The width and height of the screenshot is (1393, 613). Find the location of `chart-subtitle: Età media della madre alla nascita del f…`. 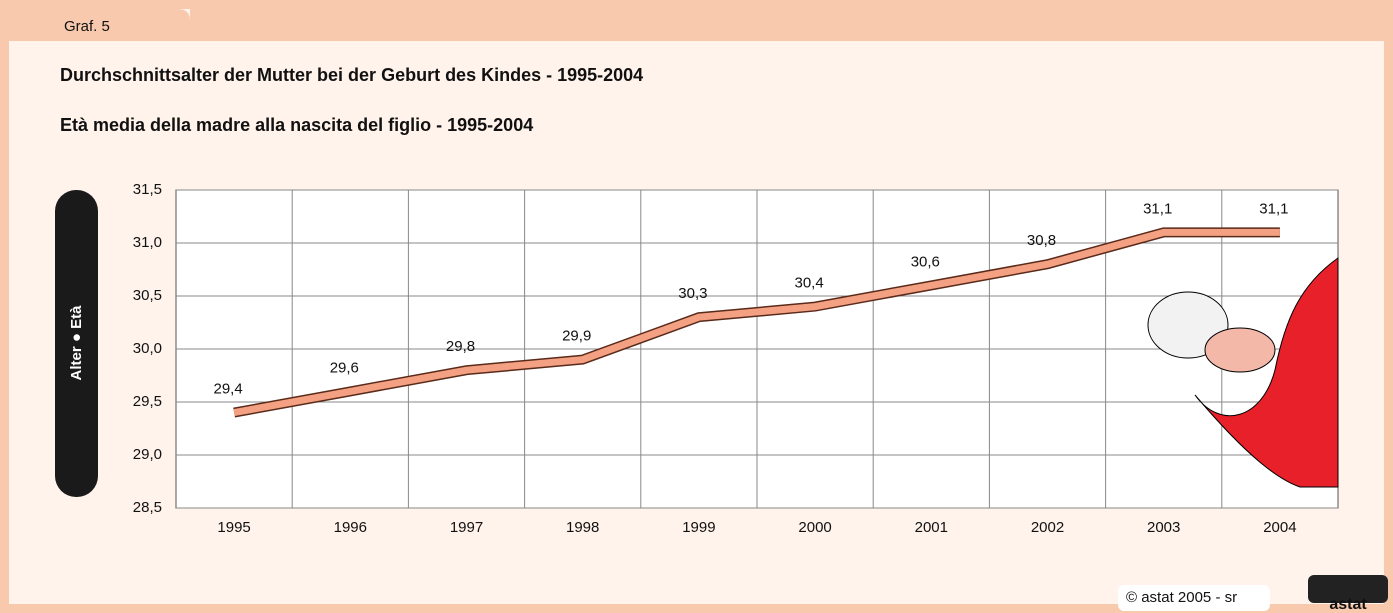

chart-subtitle: Età media della madre alla nascita del f… is located at coordinates (296, 125).